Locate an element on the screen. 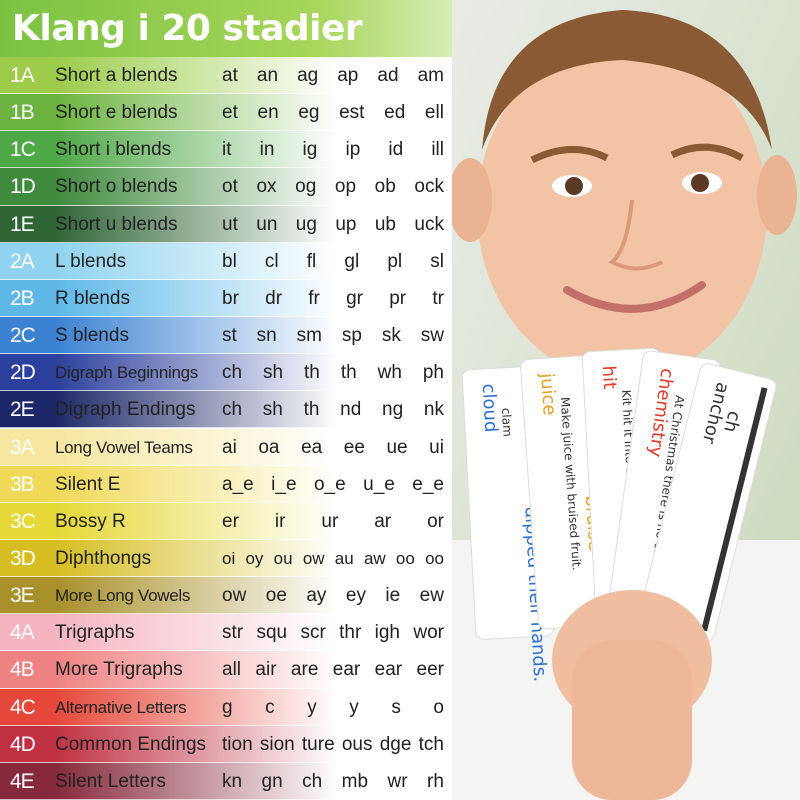  sound: ip is located at coordinates (353, 150).